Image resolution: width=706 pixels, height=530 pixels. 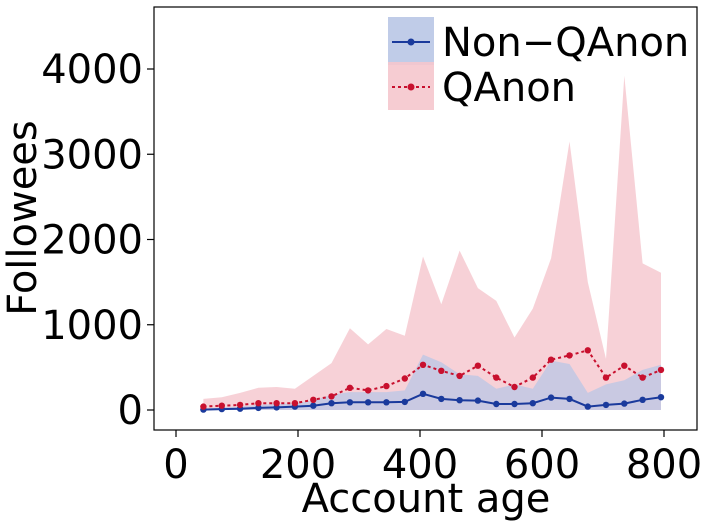 I want to click on y-axis: 0 1000 2000 3000 4000, so click(x=97, y=240).